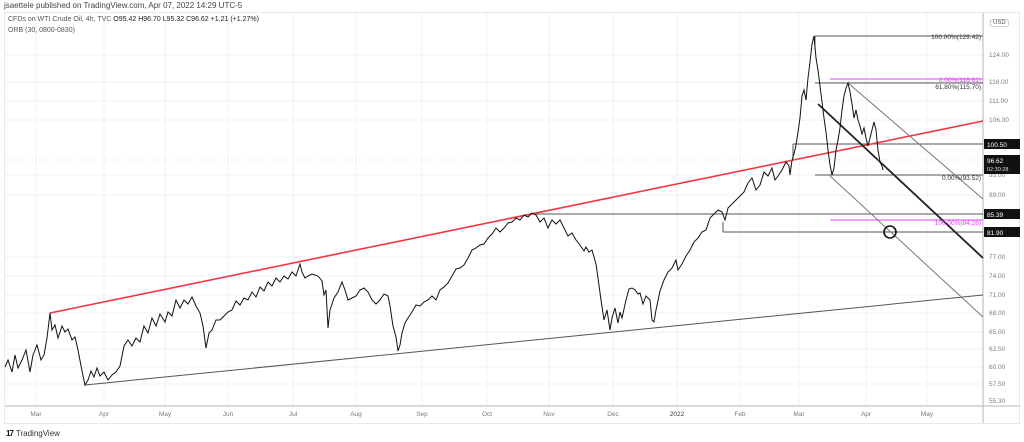  What do you see at coordinates (149, 19) in the screenshot?
I see `high-value: H96.70` at bounding box center [149, 19].